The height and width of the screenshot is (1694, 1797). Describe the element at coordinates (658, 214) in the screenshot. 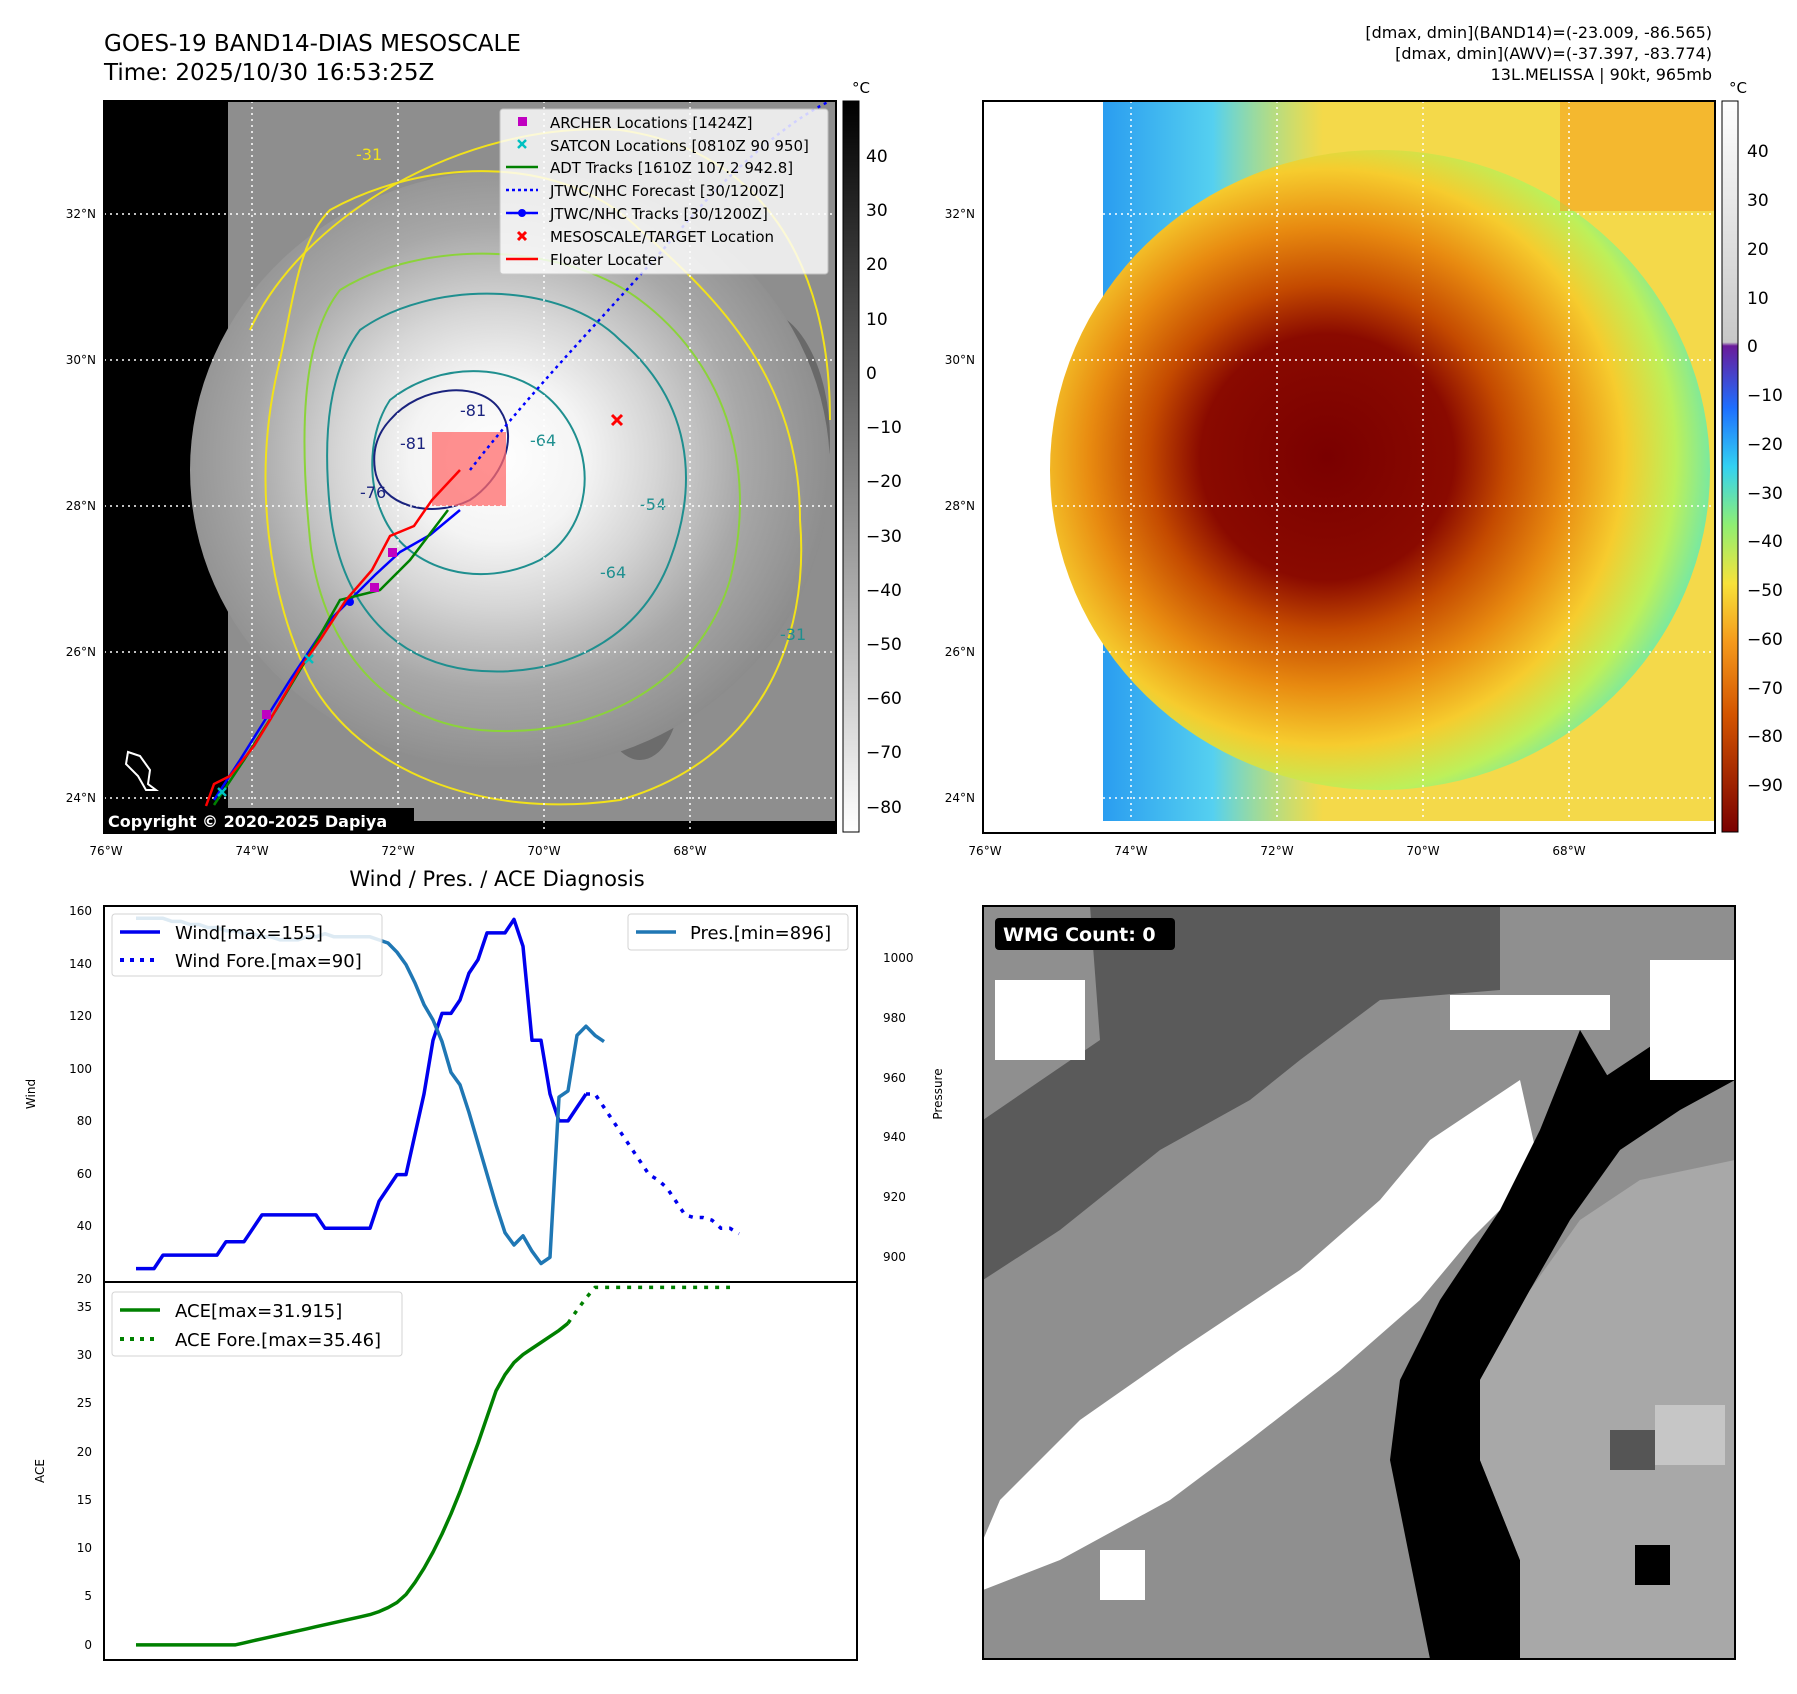

I see `legend-tracks-label: JTWC/NHC Tracks [30/1200Z]` at that location.